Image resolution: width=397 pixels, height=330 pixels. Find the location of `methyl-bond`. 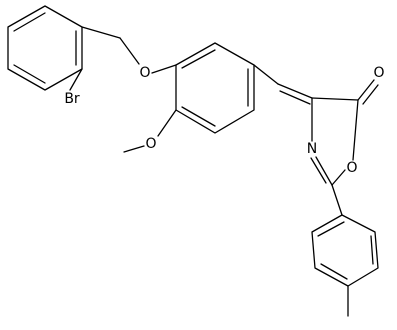

methyl-bond is located at coordinates (134, 149).